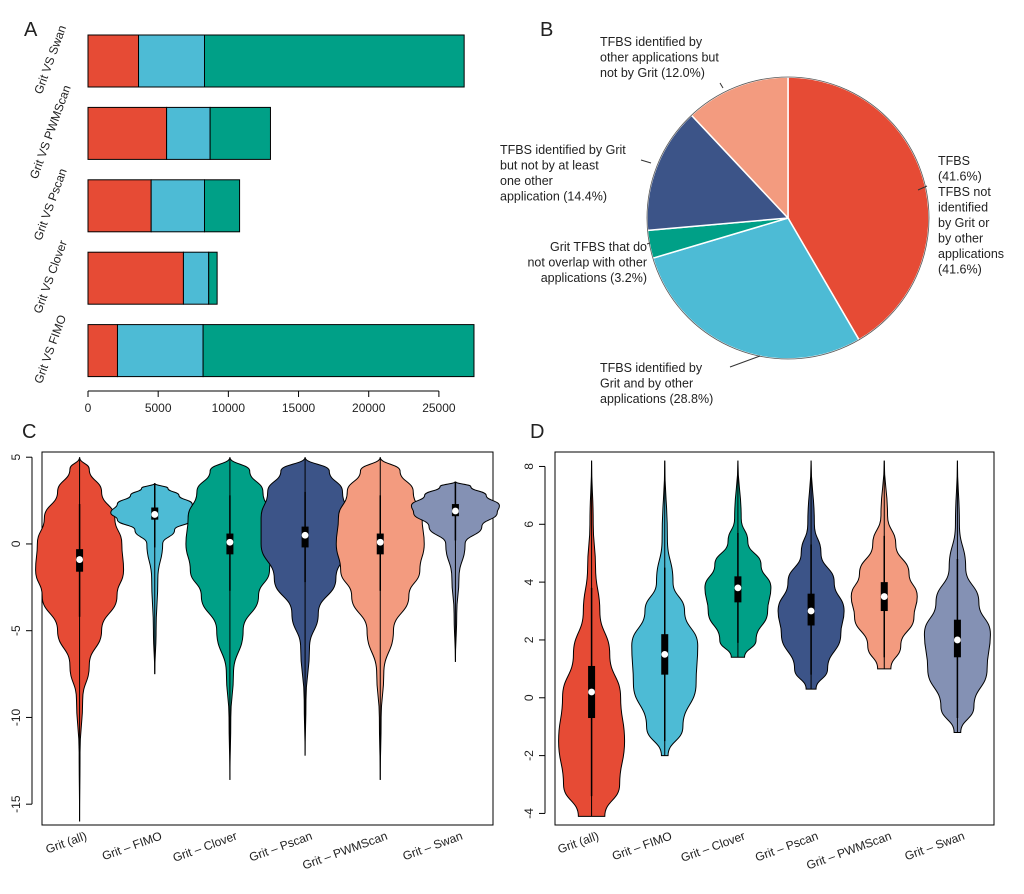  Describe the element at coordinates (439, 408) in the screenshot. I see `x-tick-label: 25000` at that location.